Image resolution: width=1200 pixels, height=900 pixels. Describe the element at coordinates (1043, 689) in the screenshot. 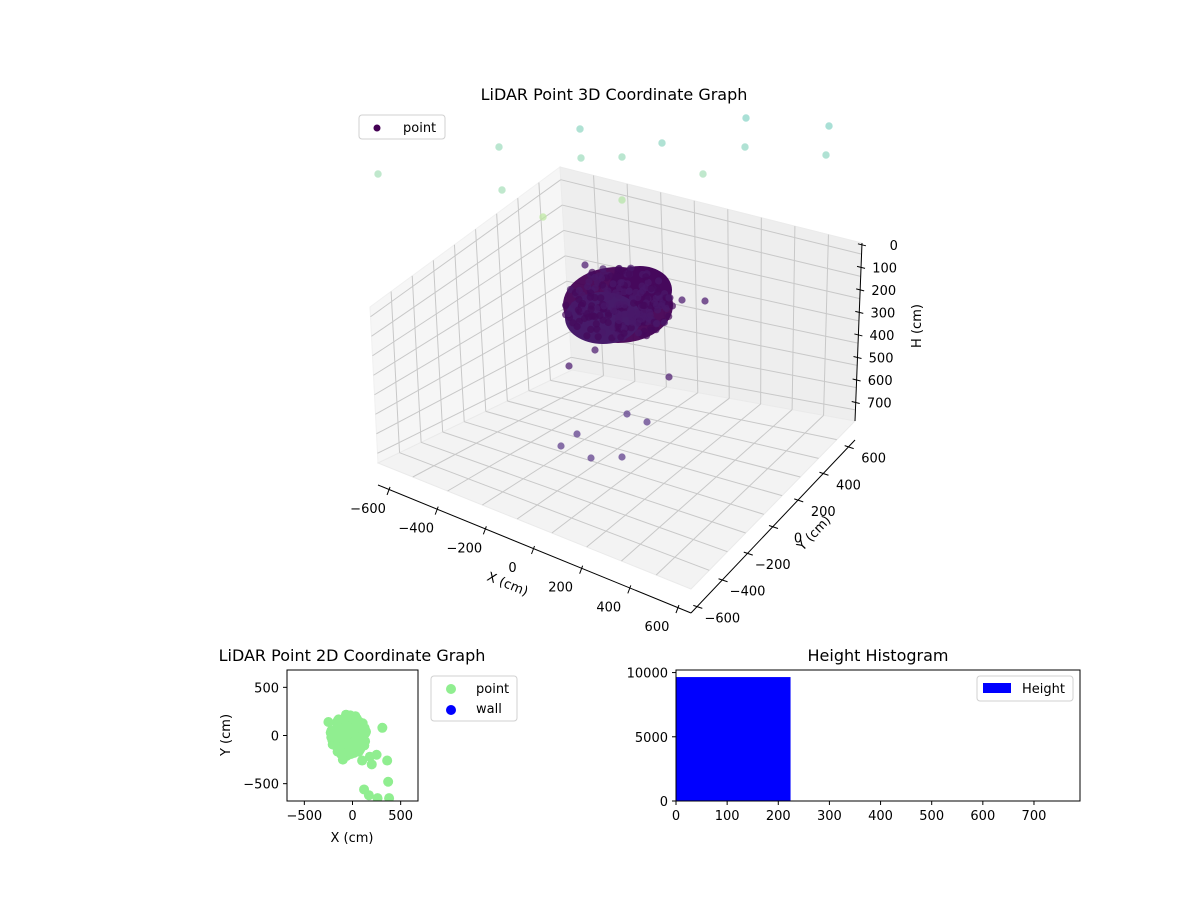

I see `legend-label-height: Height` at that location.